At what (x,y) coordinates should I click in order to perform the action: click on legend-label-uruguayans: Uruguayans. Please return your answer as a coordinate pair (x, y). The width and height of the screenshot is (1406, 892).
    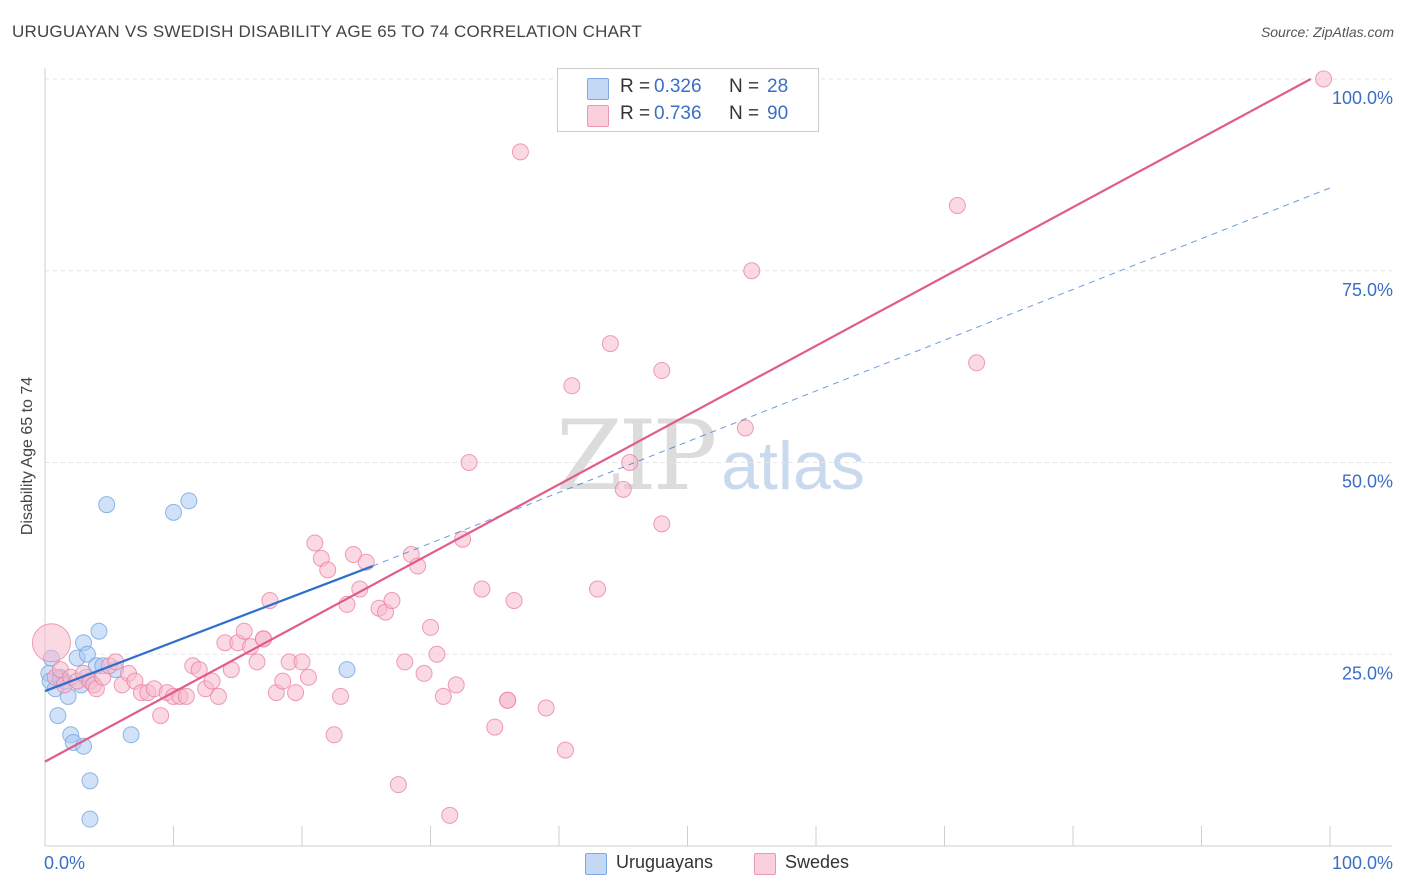
    Looking at the image, I should click on (665, 862).